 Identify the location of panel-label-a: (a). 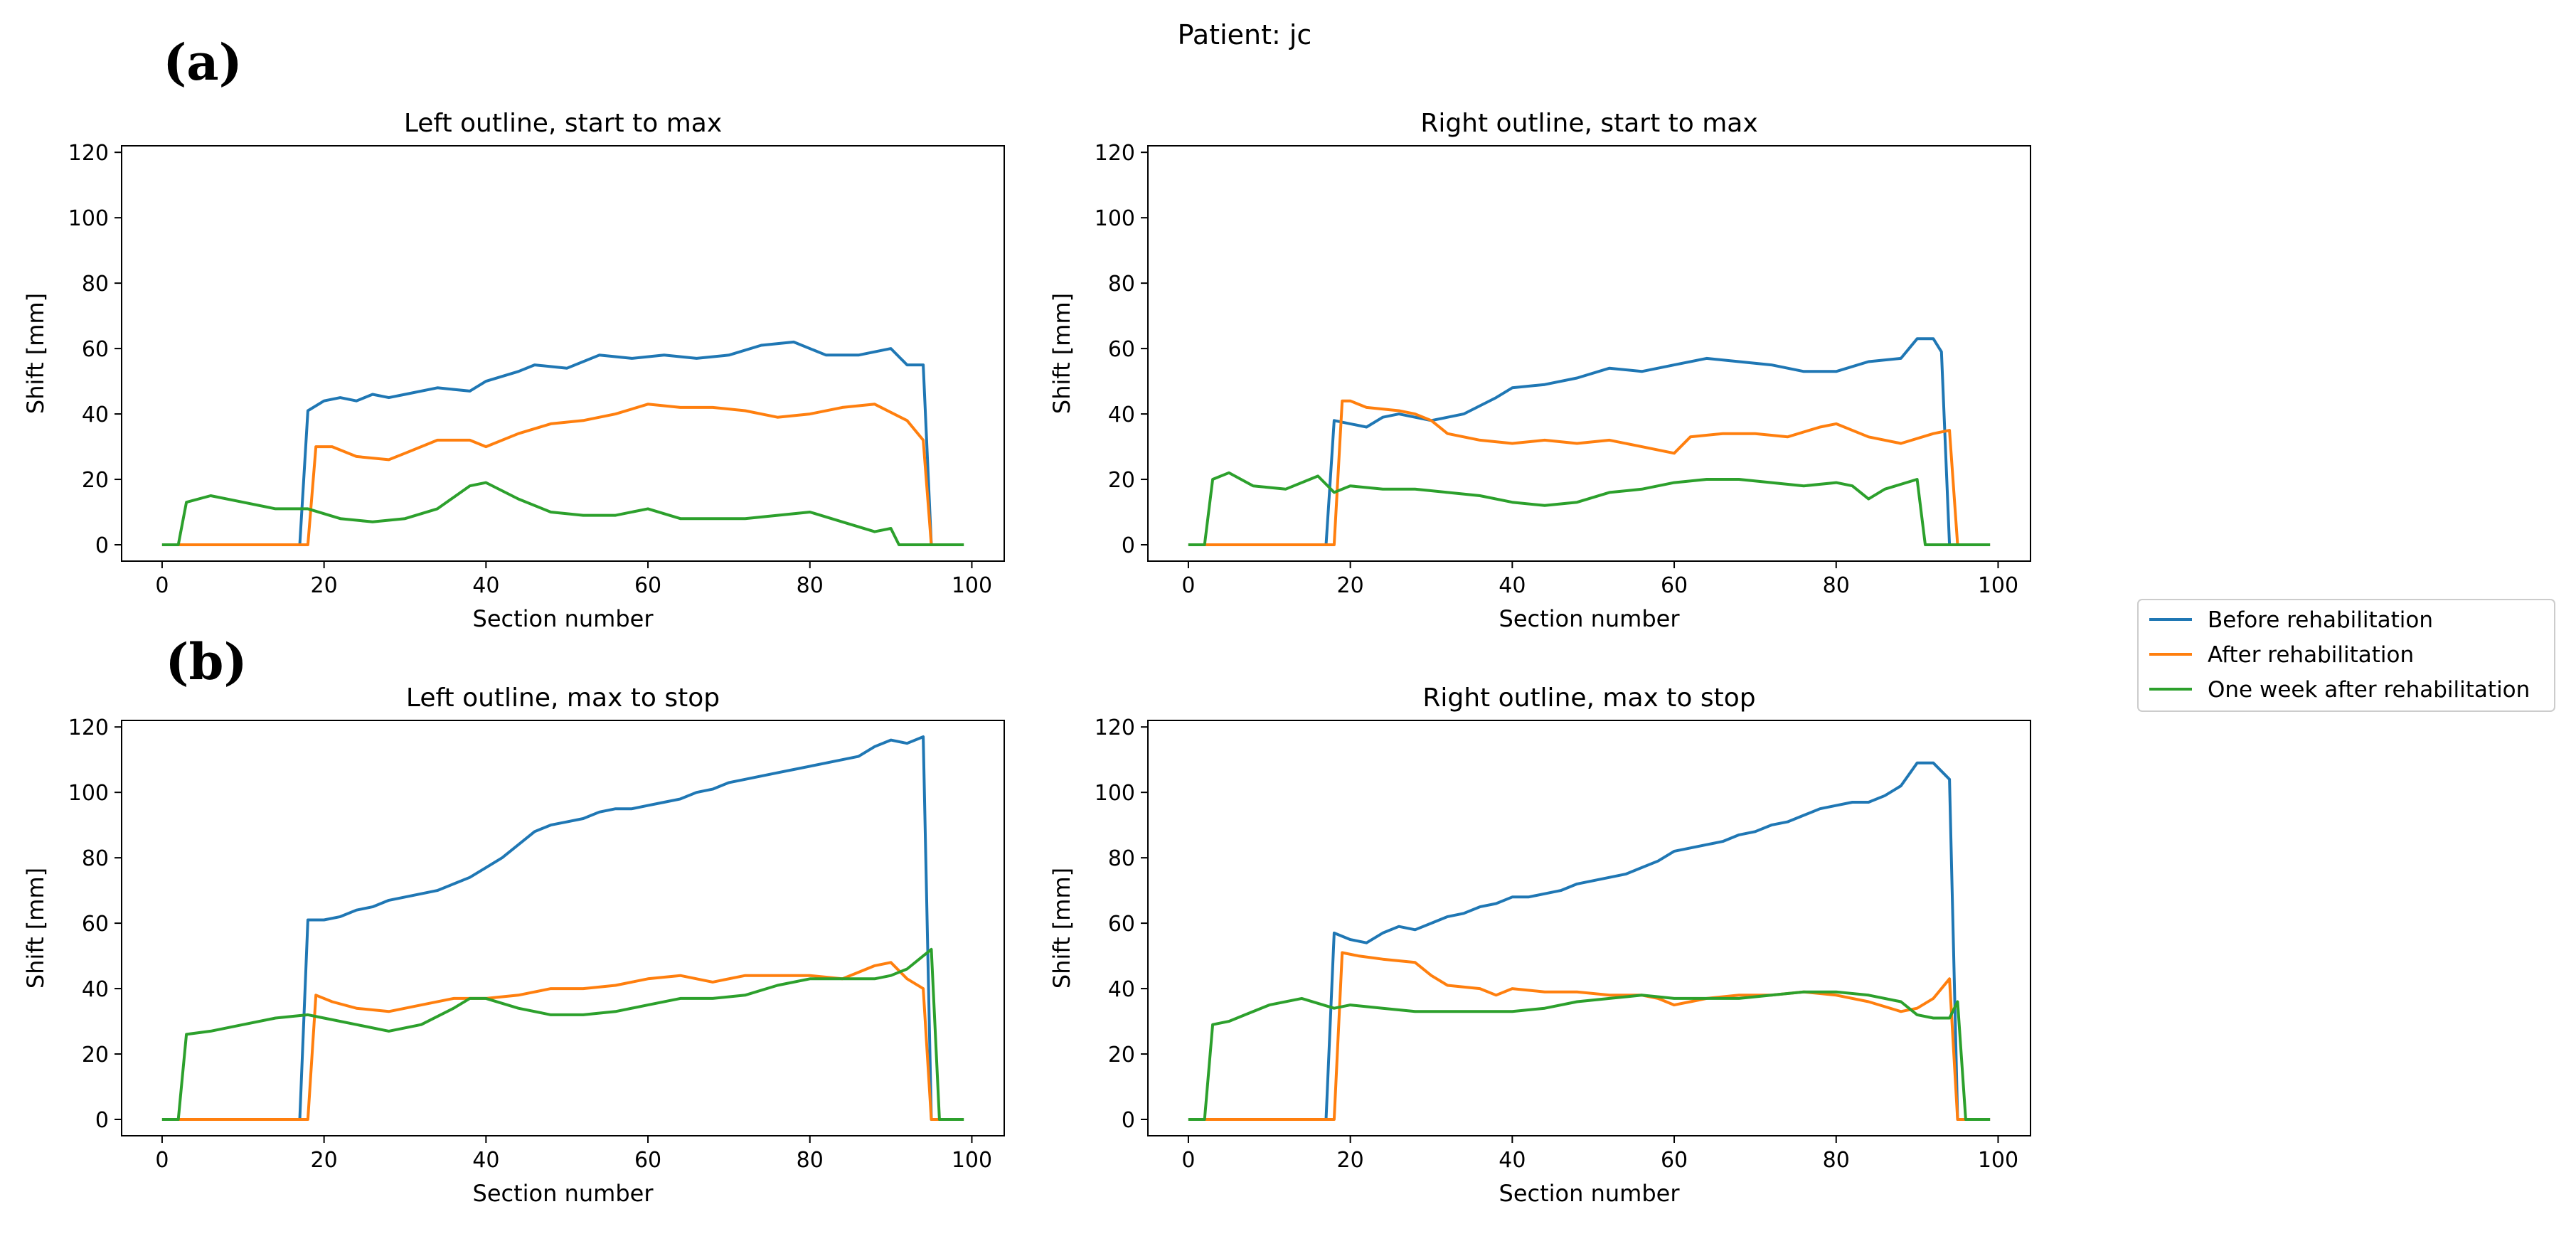
(203, 62).